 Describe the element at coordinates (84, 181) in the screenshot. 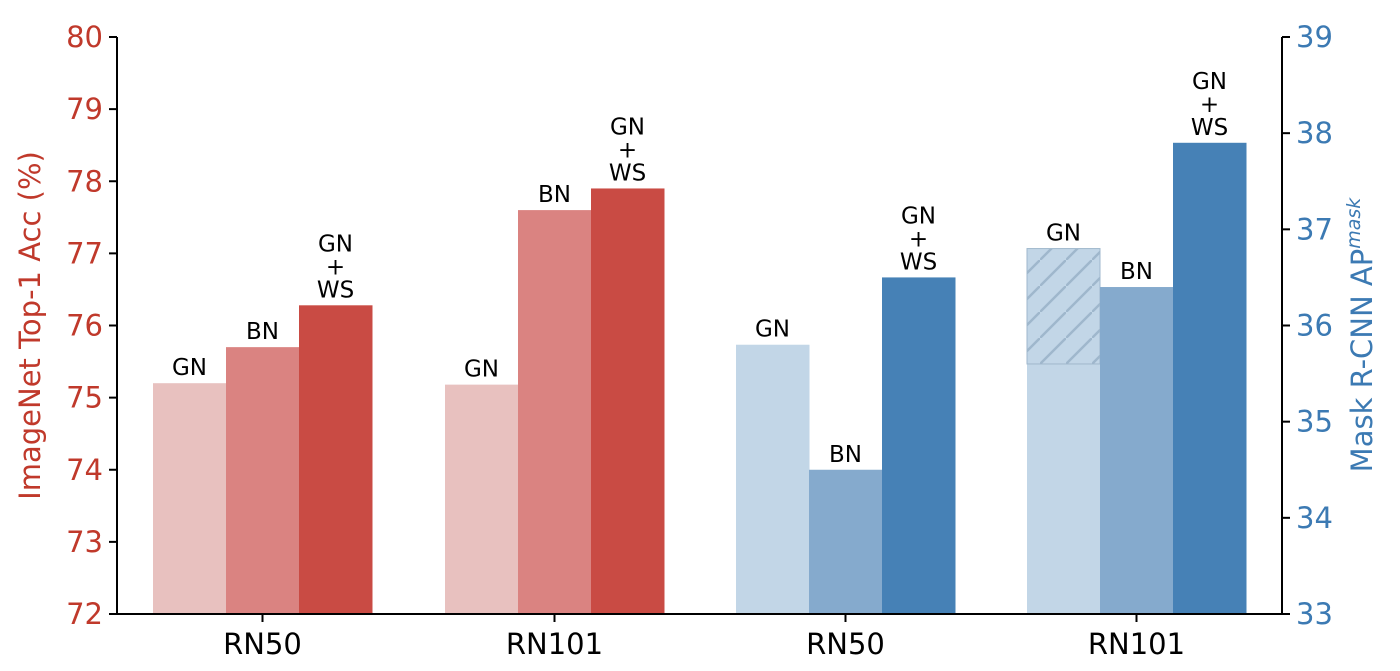

I see `left-tick-label: 78` at that location.